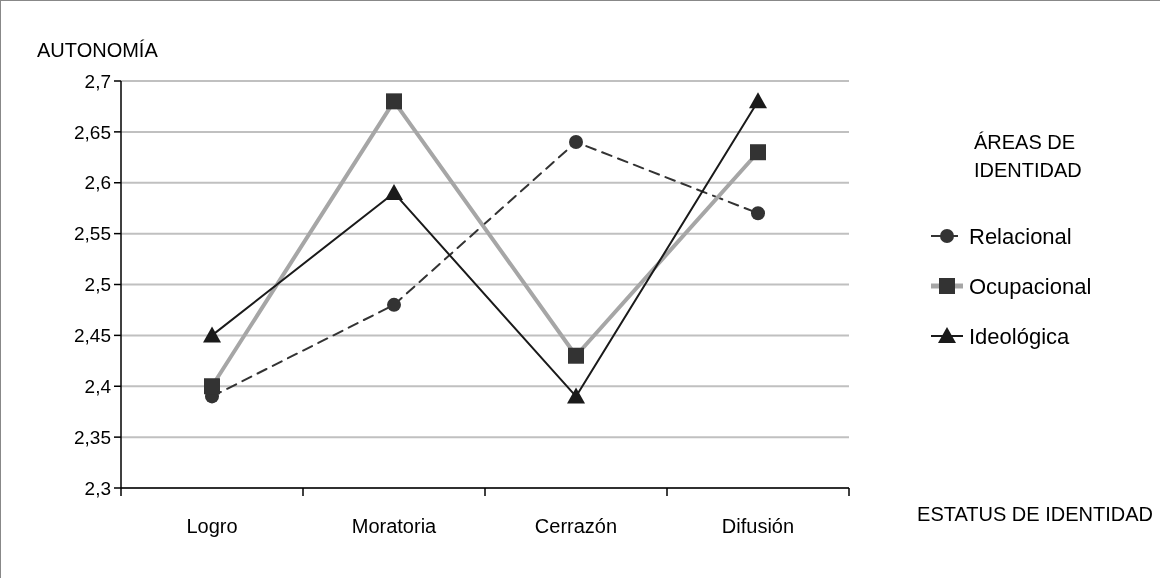 This screenshot has width=1160, height=578. I want to click on legend-label: Relacional, so click(1020, 236).